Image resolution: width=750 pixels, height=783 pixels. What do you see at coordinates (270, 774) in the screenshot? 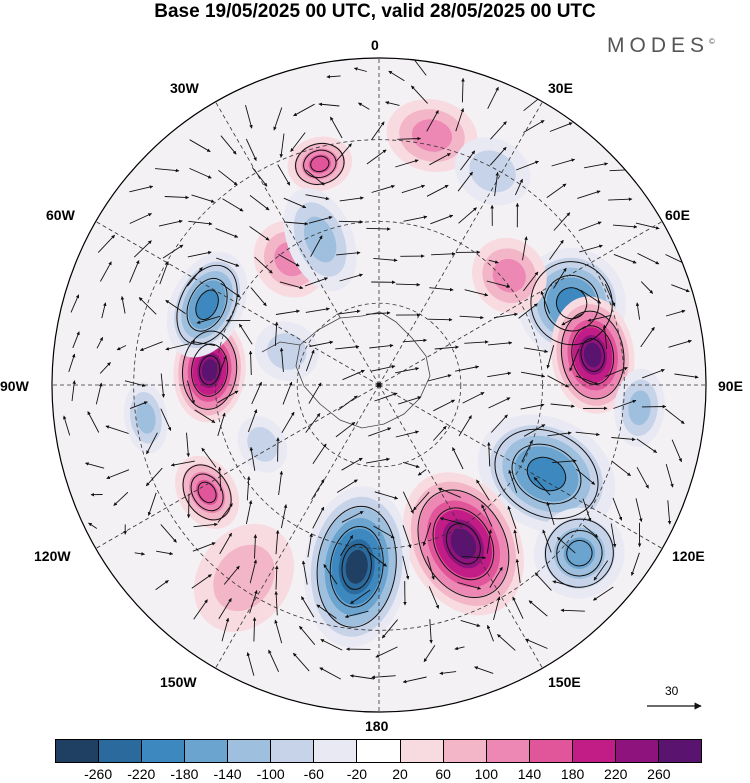
I see `colorbar-tick-label: -100` at bounding box center [270, 774].